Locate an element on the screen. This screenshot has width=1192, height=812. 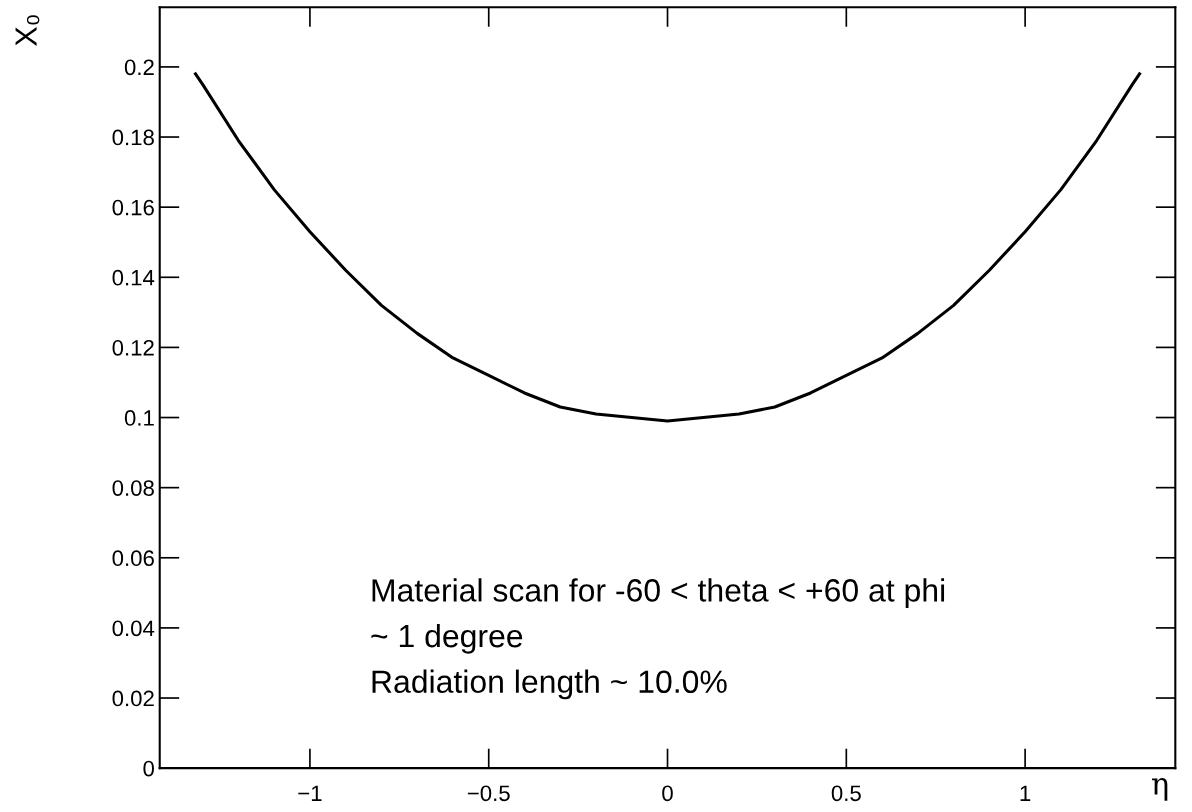
y-tick-label: 0.02 is located at coordinates (133, 698).